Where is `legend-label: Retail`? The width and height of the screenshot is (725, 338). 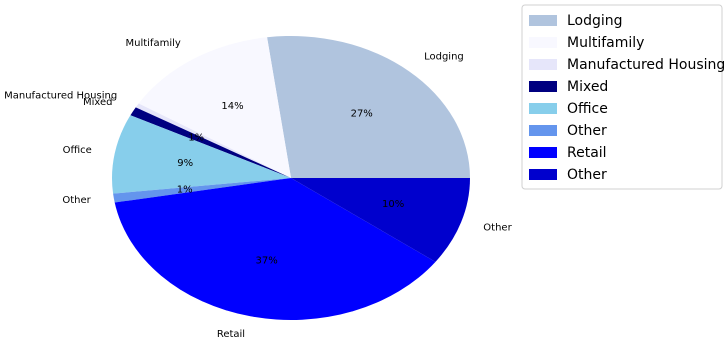 legend-label: Retail is located at coordinates (587, 153).